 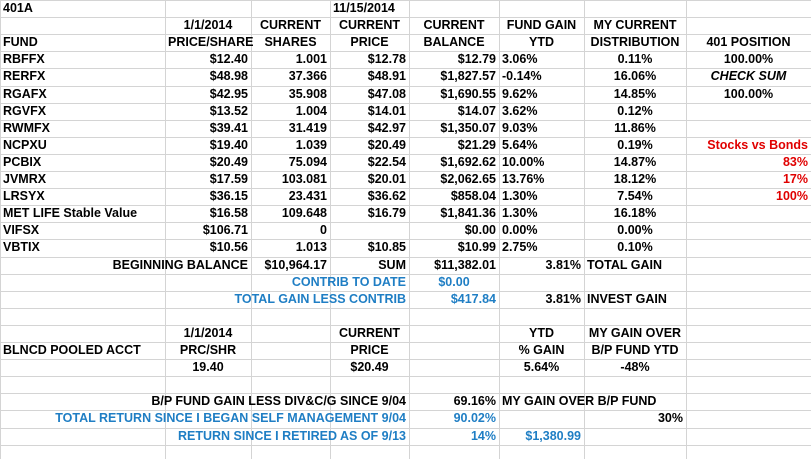 I want to click on fund-price-share-cell: $13.52, so click(x=228, y=111).